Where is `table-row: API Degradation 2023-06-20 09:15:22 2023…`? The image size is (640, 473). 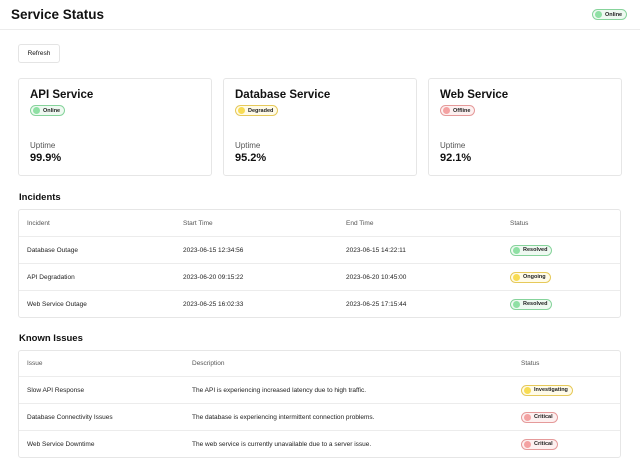
table-row: API Degradation 2023-06-20 09:15:22 2023… is located at coordinates (319, 276).